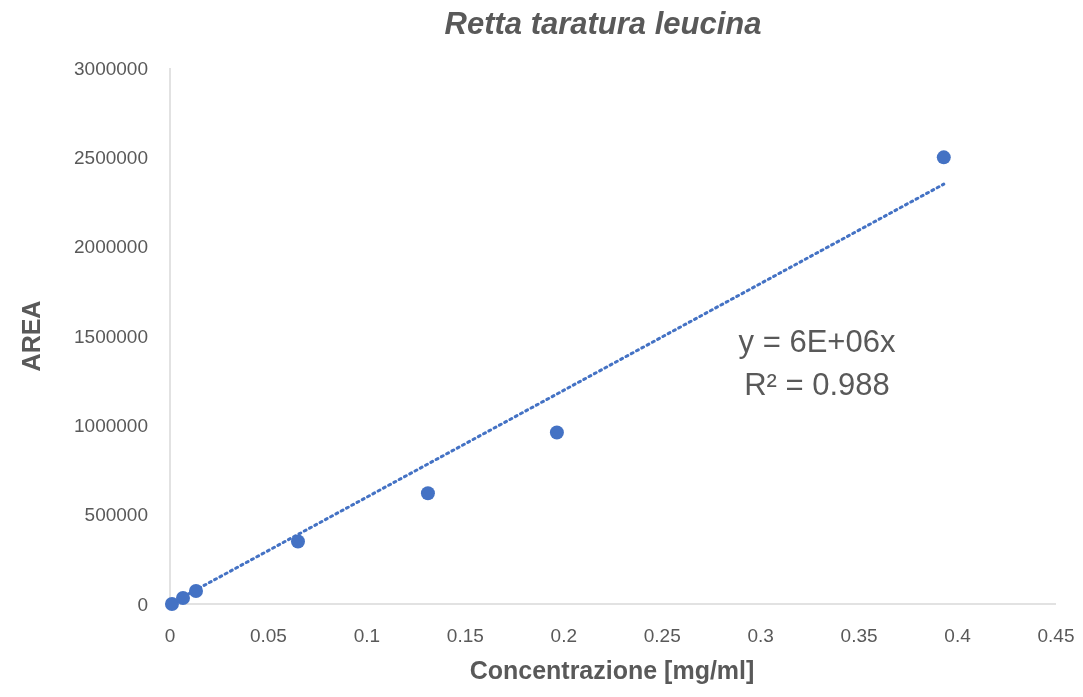  I want to click on x-tick-label: 0.4, so click(958, 635).